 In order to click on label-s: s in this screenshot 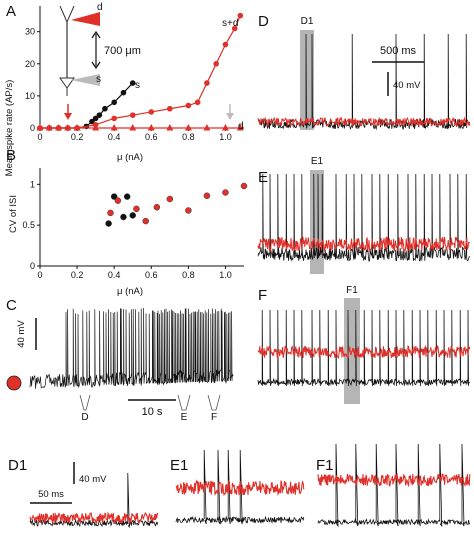, I will do `click(98, 79)`.